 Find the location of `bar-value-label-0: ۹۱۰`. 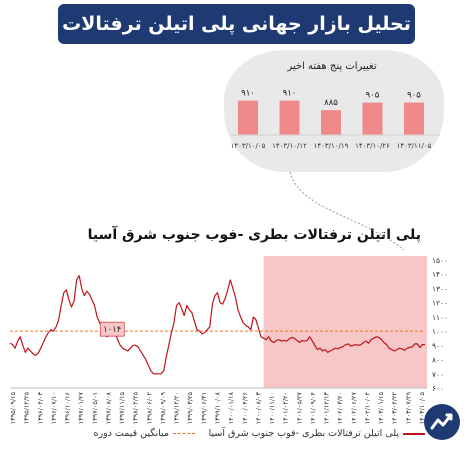

bar-value-label-0: ۹۱۰ is located at coordinates (248, 94).